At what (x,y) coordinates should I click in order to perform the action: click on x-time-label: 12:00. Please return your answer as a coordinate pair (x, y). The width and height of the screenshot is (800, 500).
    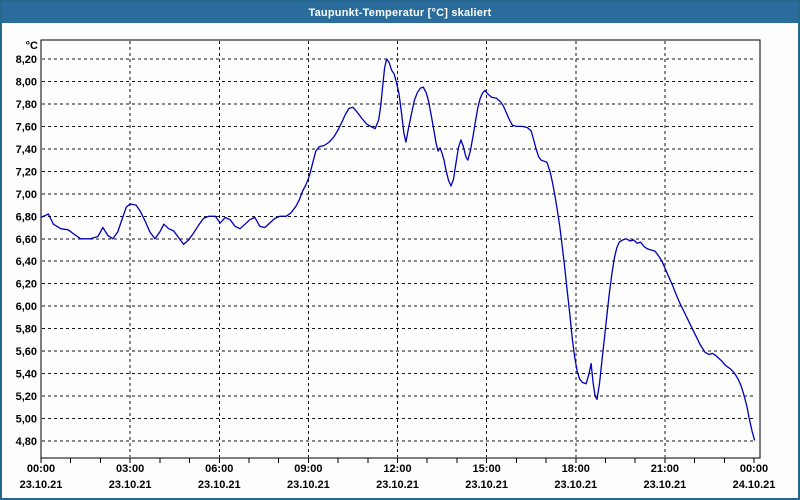
    Looking at the image, I should click on (397, 469).